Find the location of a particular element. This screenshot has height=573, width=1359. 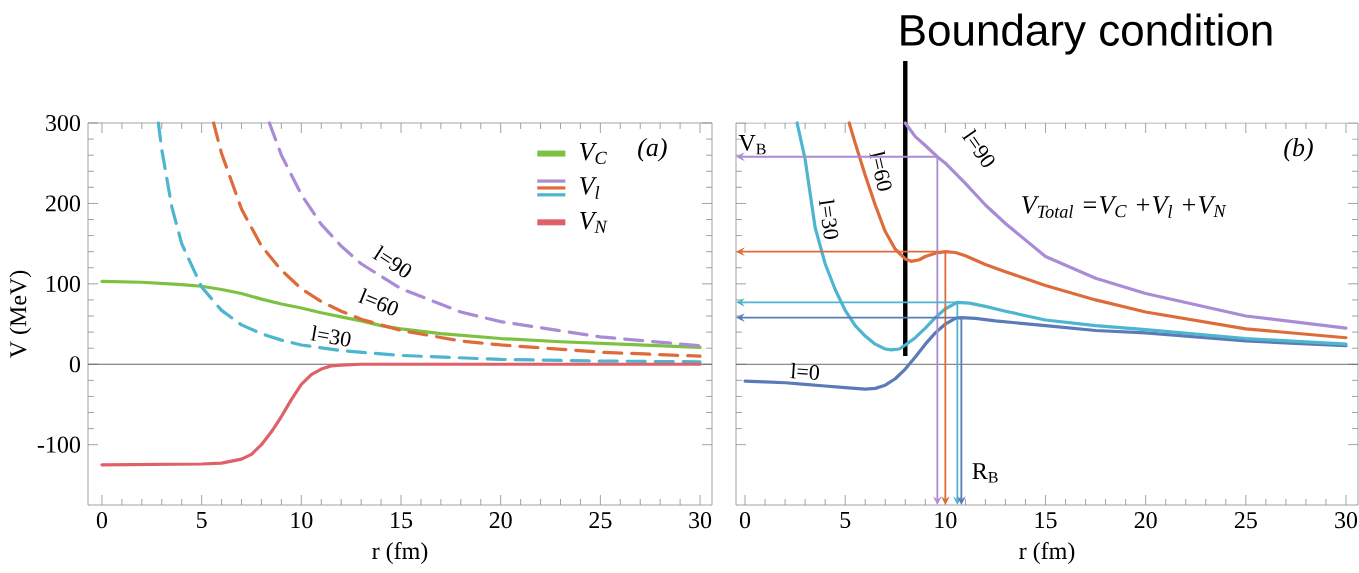

ref-line-label: Boundary condition is located at coordinates (1086, 34).